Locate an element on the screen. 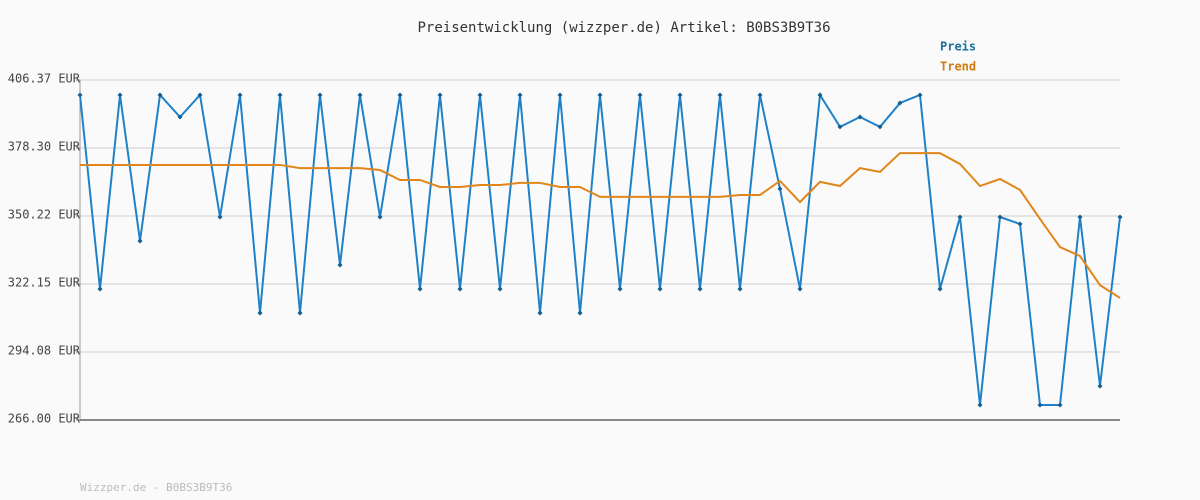 Image resolution: width=1200 pixels, height=500 pixels. footer: Wizzper.de - B0BS3B9T36 is located at coordinates (156, 487).